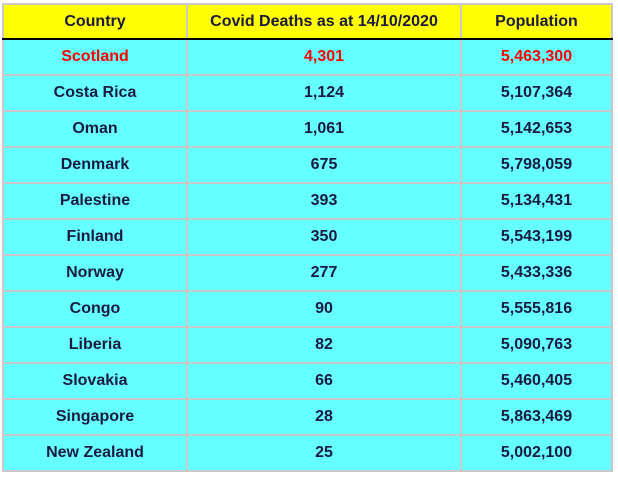  What do you see at coordinates (324, 417) in the screenshot?
I see `cell: 28` at bounding box center [324, 417].